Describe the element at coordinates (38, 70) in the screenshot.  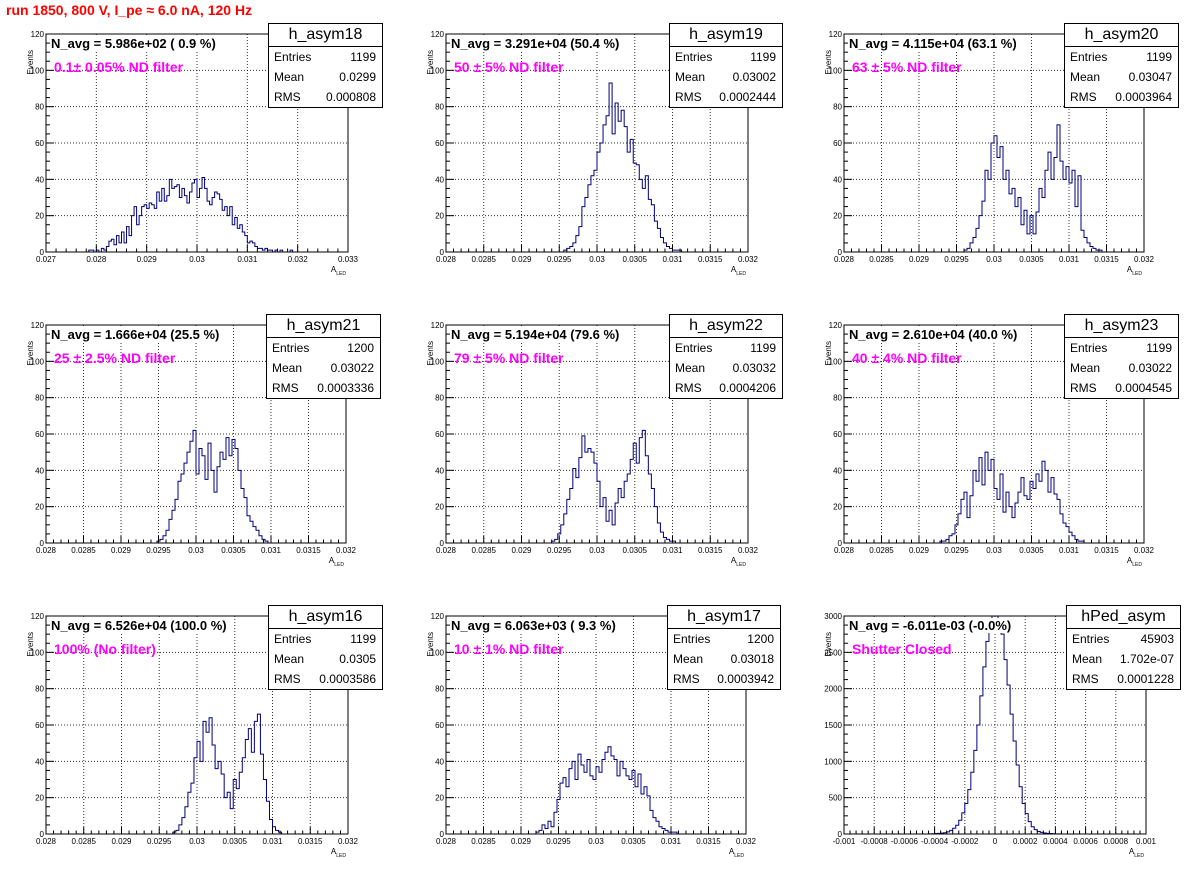
I see `y-tick-label: 100` at that location.